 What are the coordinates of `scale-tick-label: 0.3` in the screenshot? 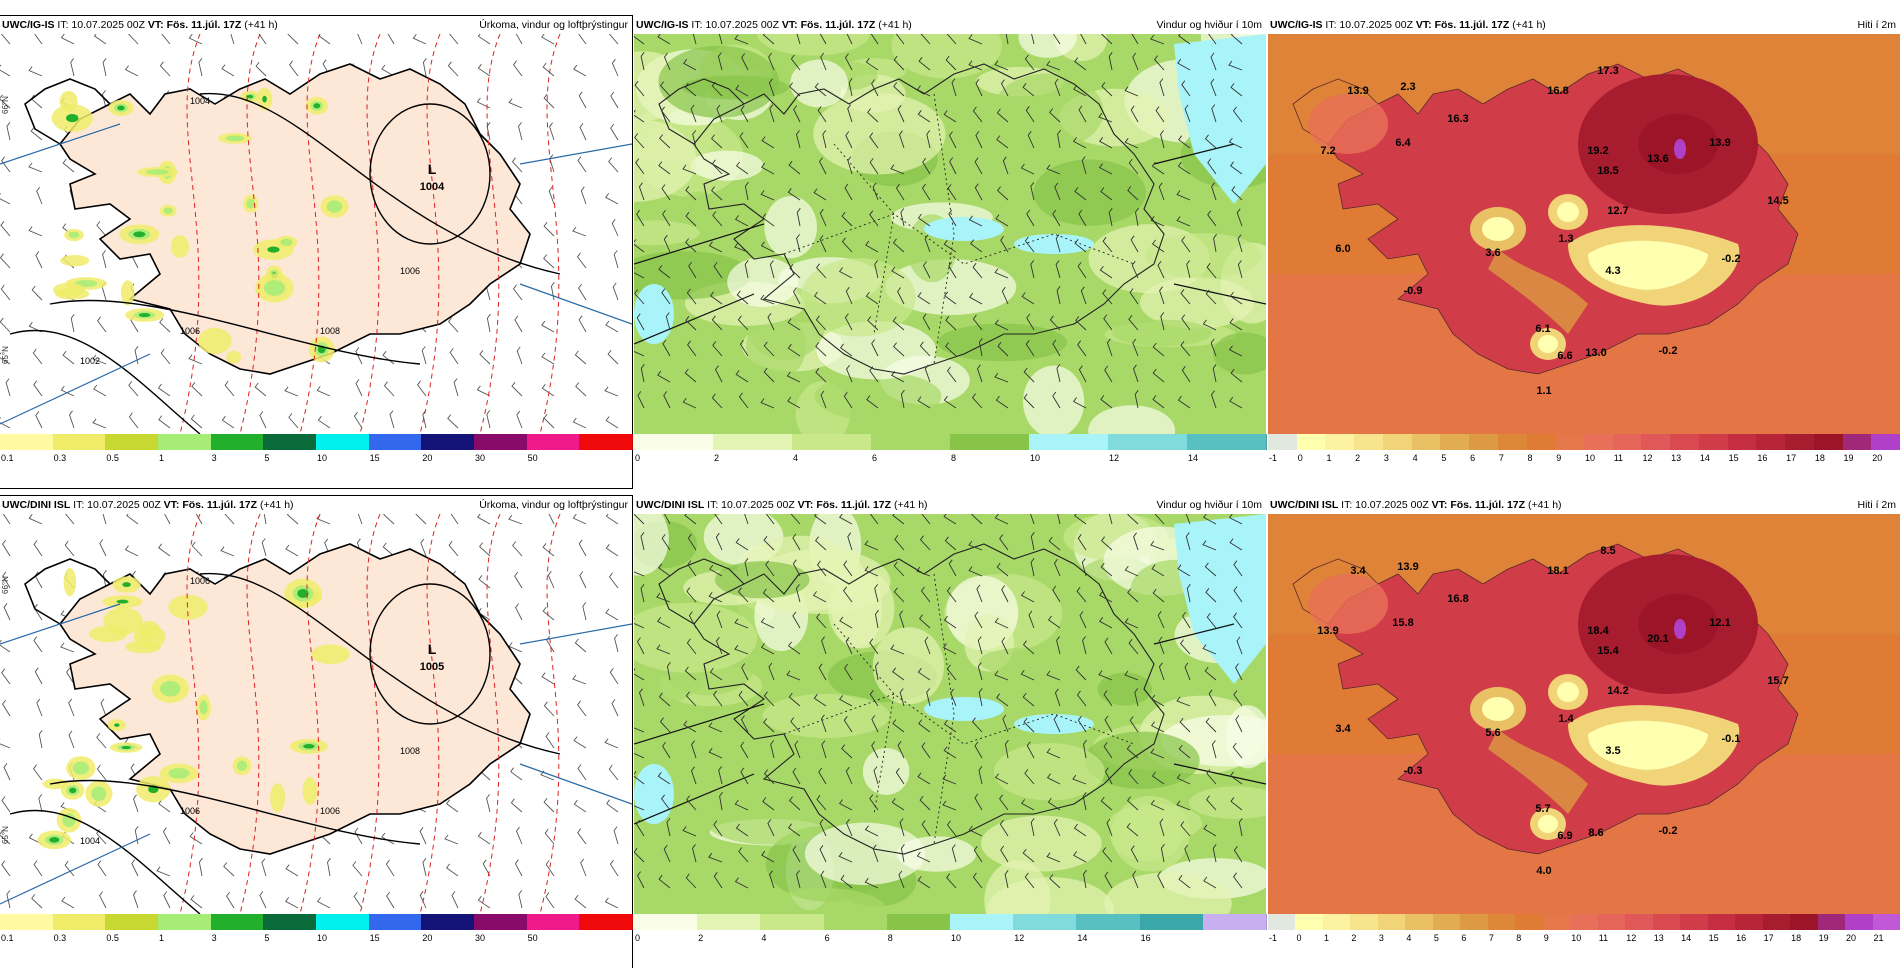 It's located at (60, 458).